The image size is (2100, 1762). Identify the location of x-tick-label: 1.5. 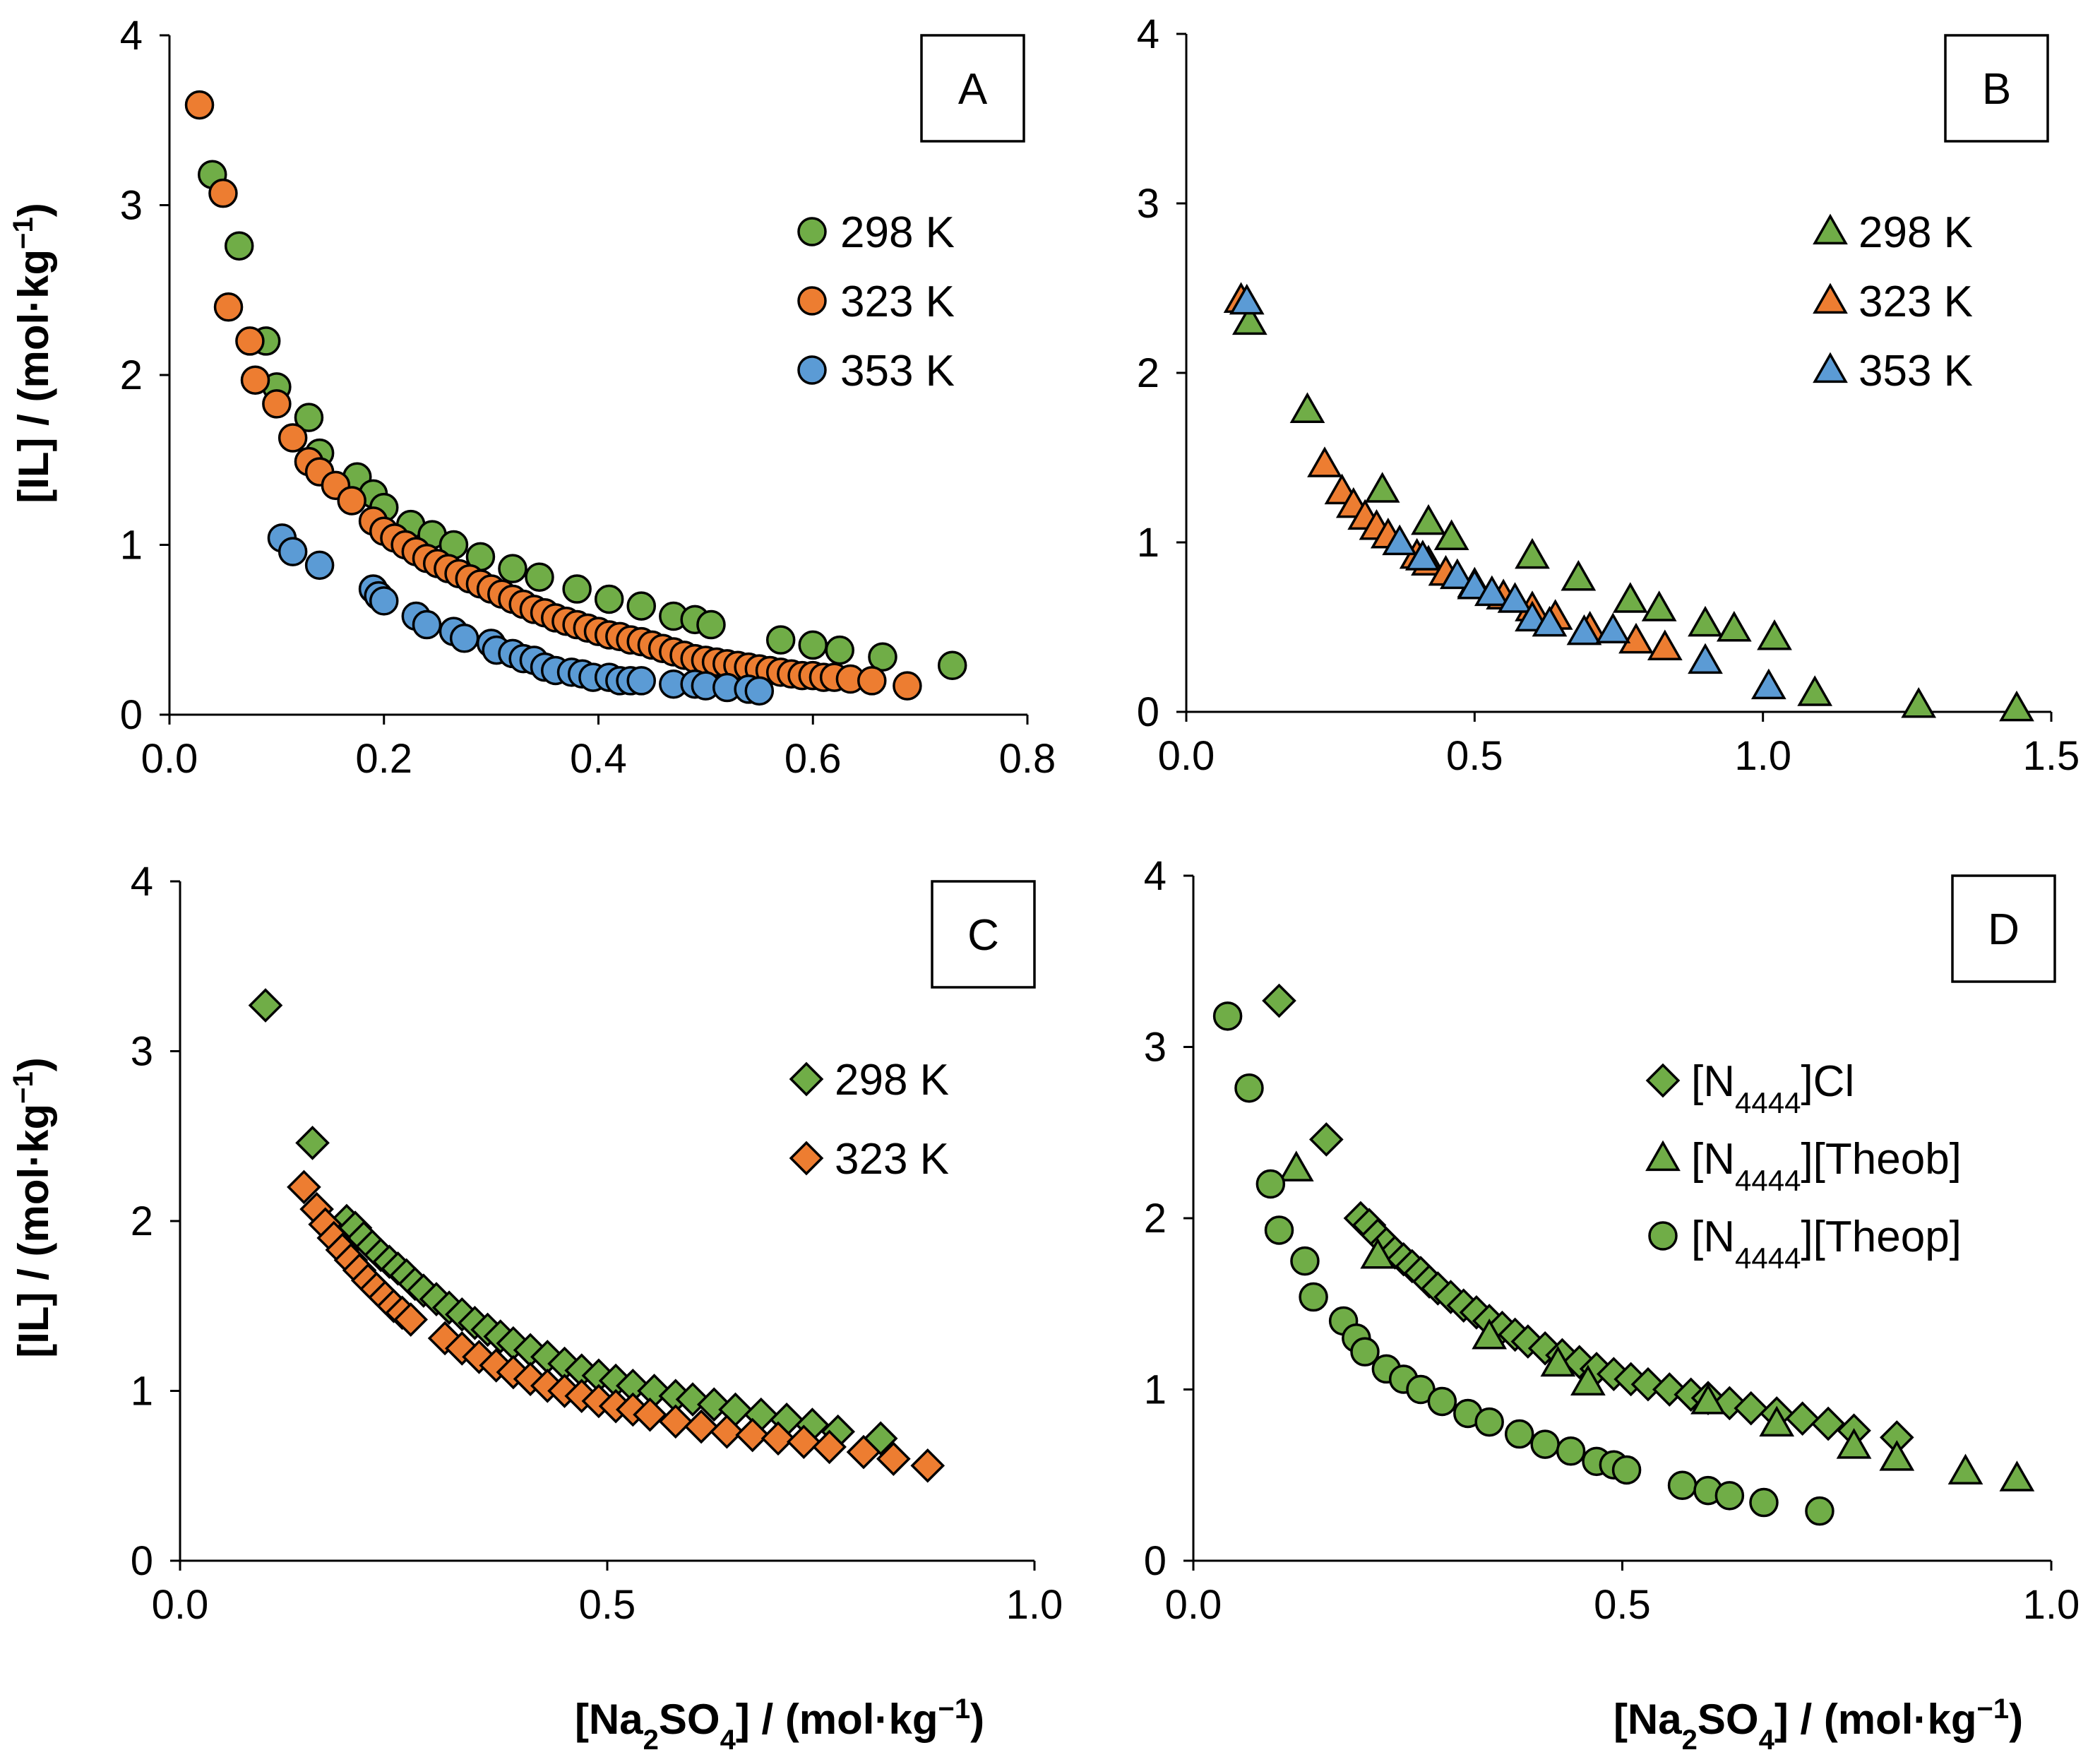
(2051, 756).